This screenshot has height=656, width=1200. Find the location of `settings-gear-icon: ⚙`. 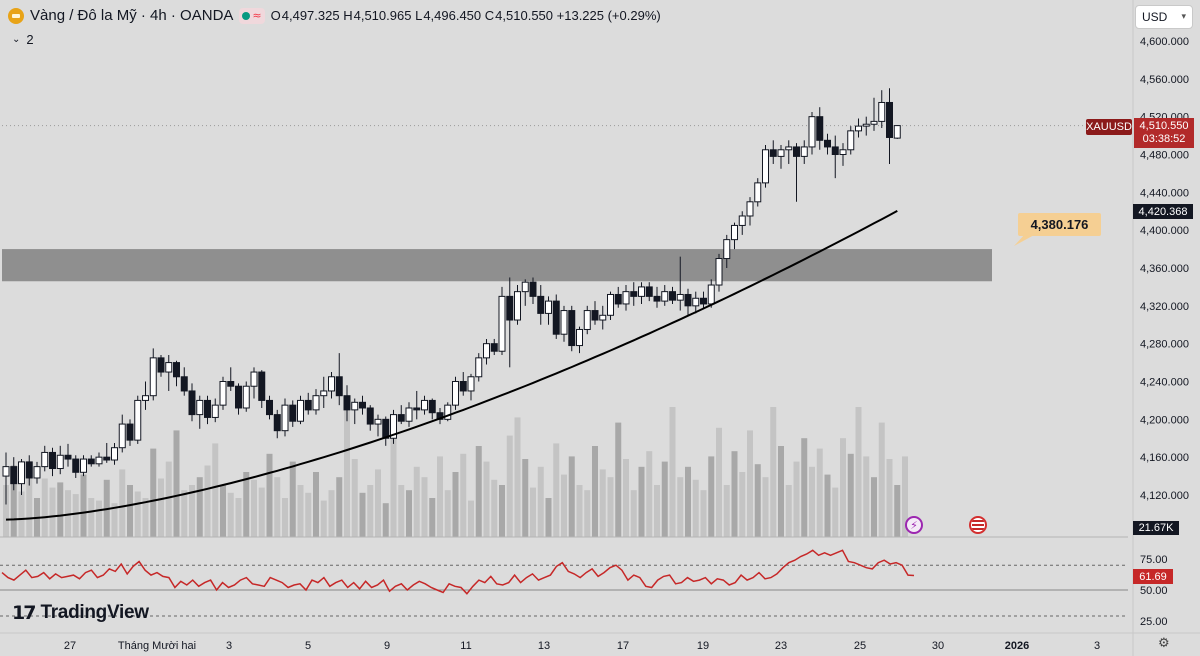

settings-gear-icon: ⚙ is located at coordinates (1164, 643).